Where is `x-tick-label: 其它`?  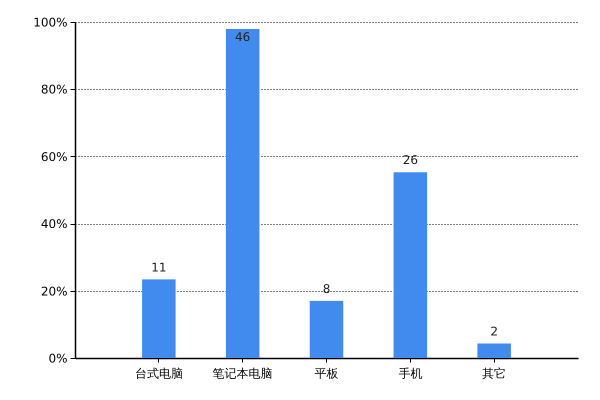 x-tick-label: 其它 is located at coordinates (494, 373).